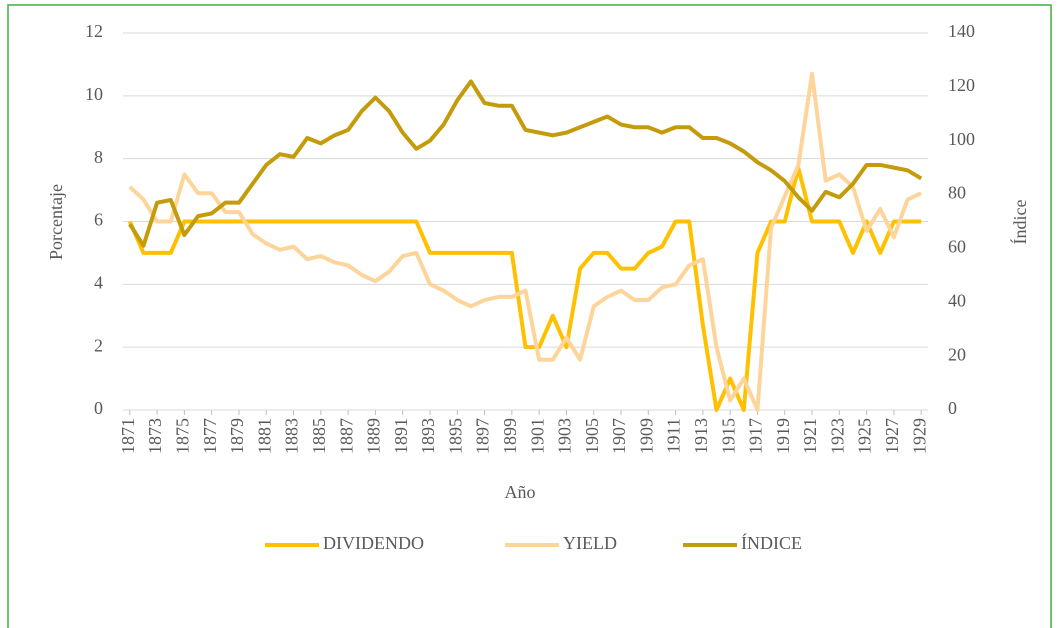  Describe the element at coordinates (128, 436) in the screenshot. I see `x-tick-label: 1871` at that location.